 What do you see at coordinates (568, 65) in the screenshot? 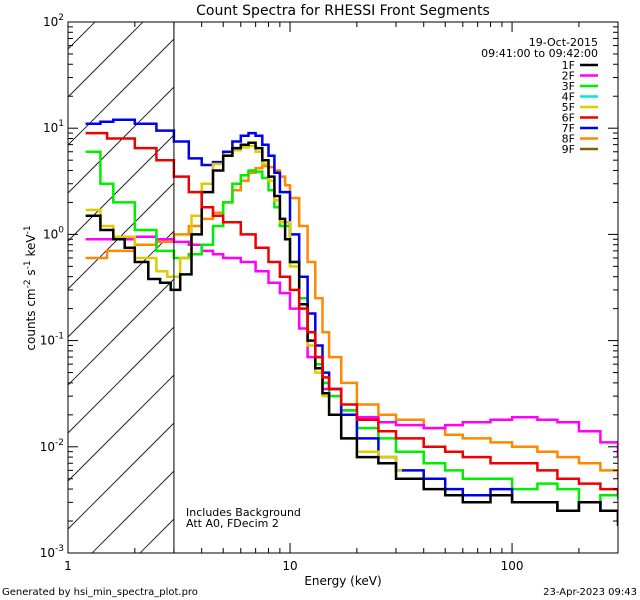
I see `legend-label-1f: 1F` at bounding box center [568, 65].